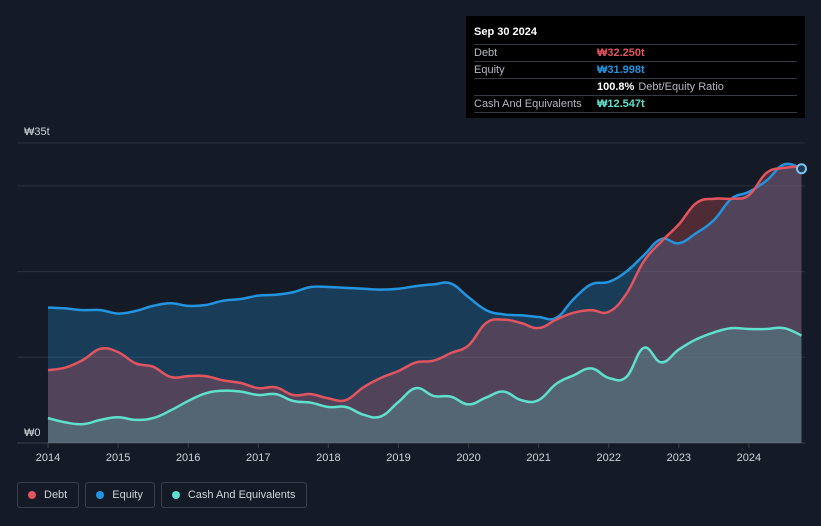 The width and height of the screenshot is (821, 526). I want to click on tooltip-label: Cash And Equivalents, so click(528, 104).